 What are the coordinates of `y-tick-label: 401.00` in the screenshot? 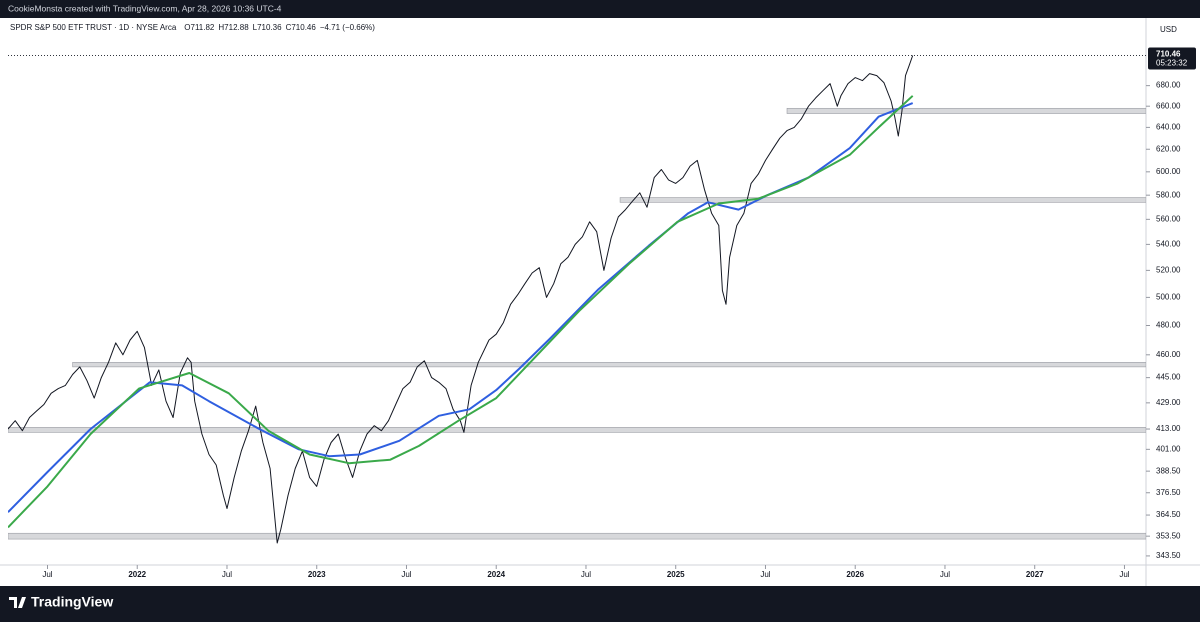 It's located at (1168, 448).